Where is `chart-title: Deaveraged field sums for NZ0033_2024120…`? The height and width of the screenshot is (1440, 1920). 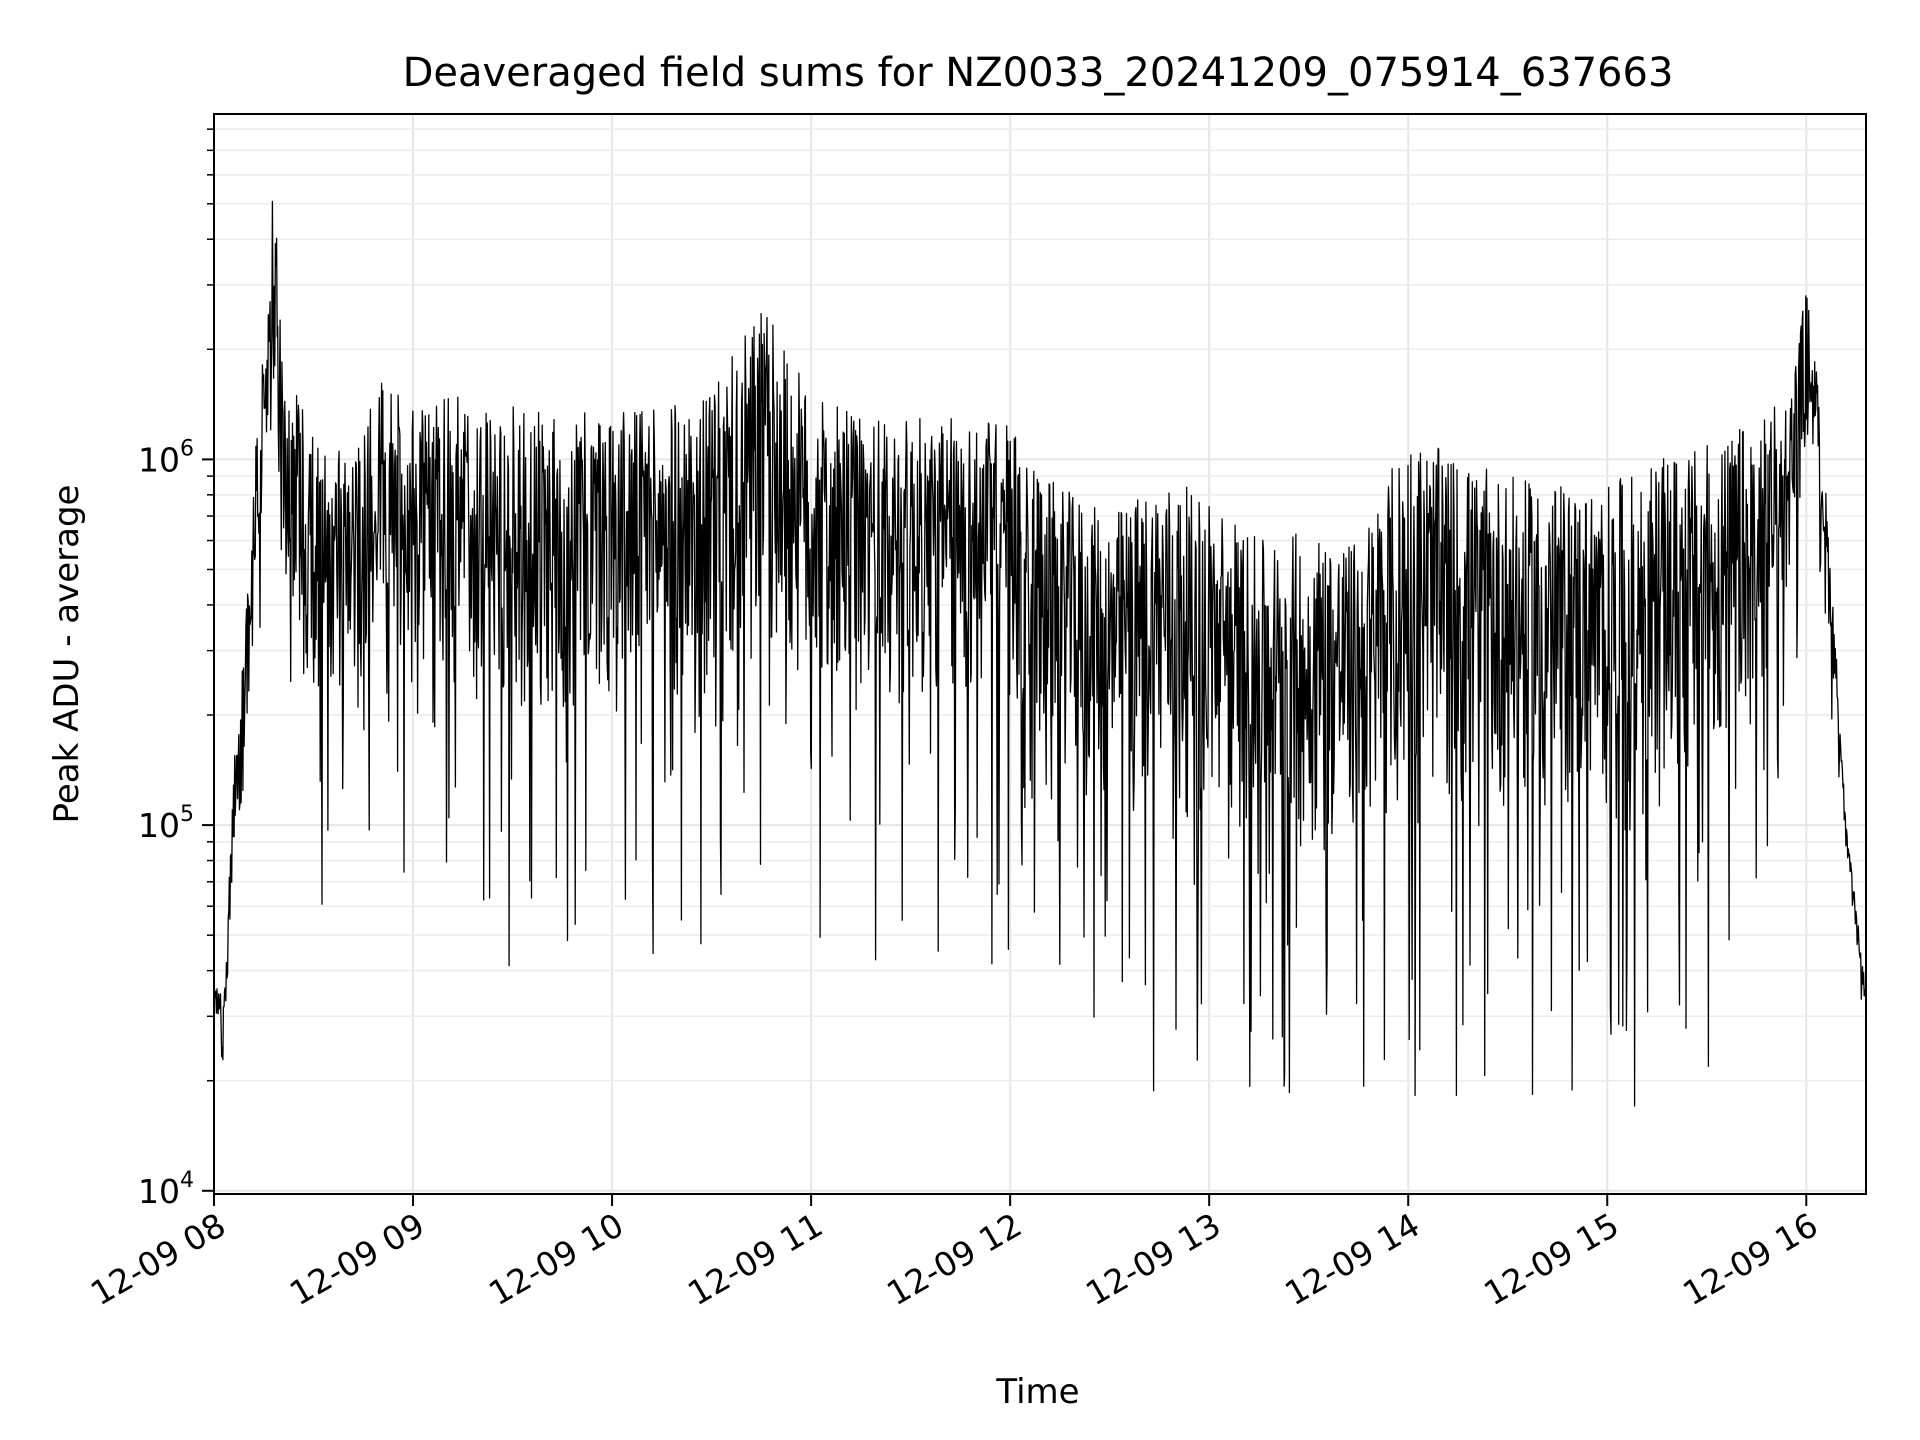
chart-title: Deaveraged field sums for NZ0033_2024120… is located at coordinates (1038, 73).